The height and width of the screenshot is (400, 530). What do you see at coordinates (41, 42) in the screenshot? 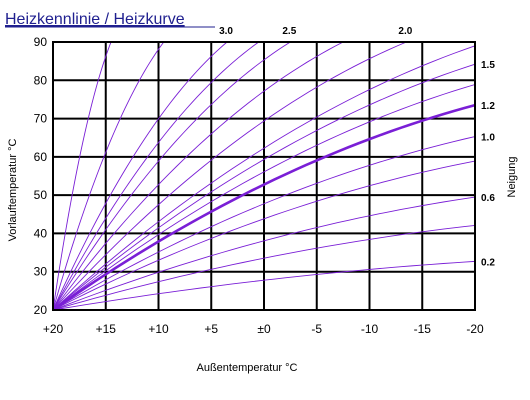
I see `y-tick-label: 90` at bounding box center [41, 42].